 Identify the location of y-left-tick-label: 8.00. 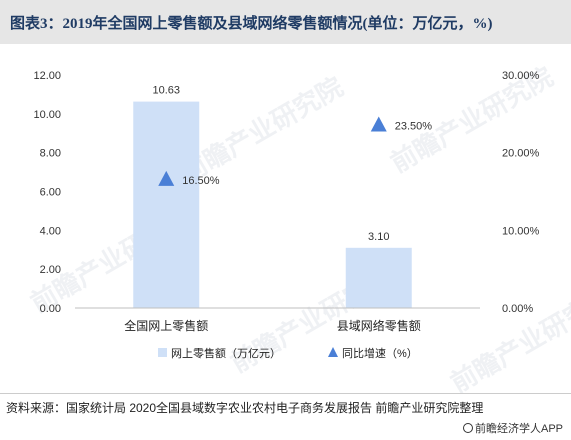
(50, 154).